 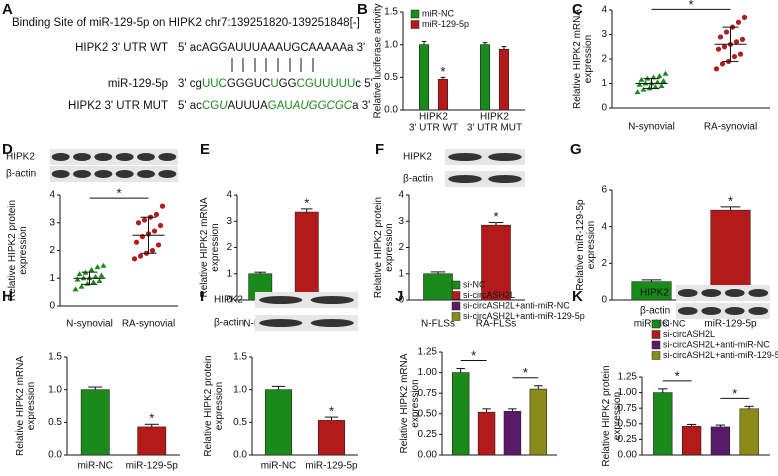 I want to click on sequence-segment: c 5', so click(x=364, y=84).